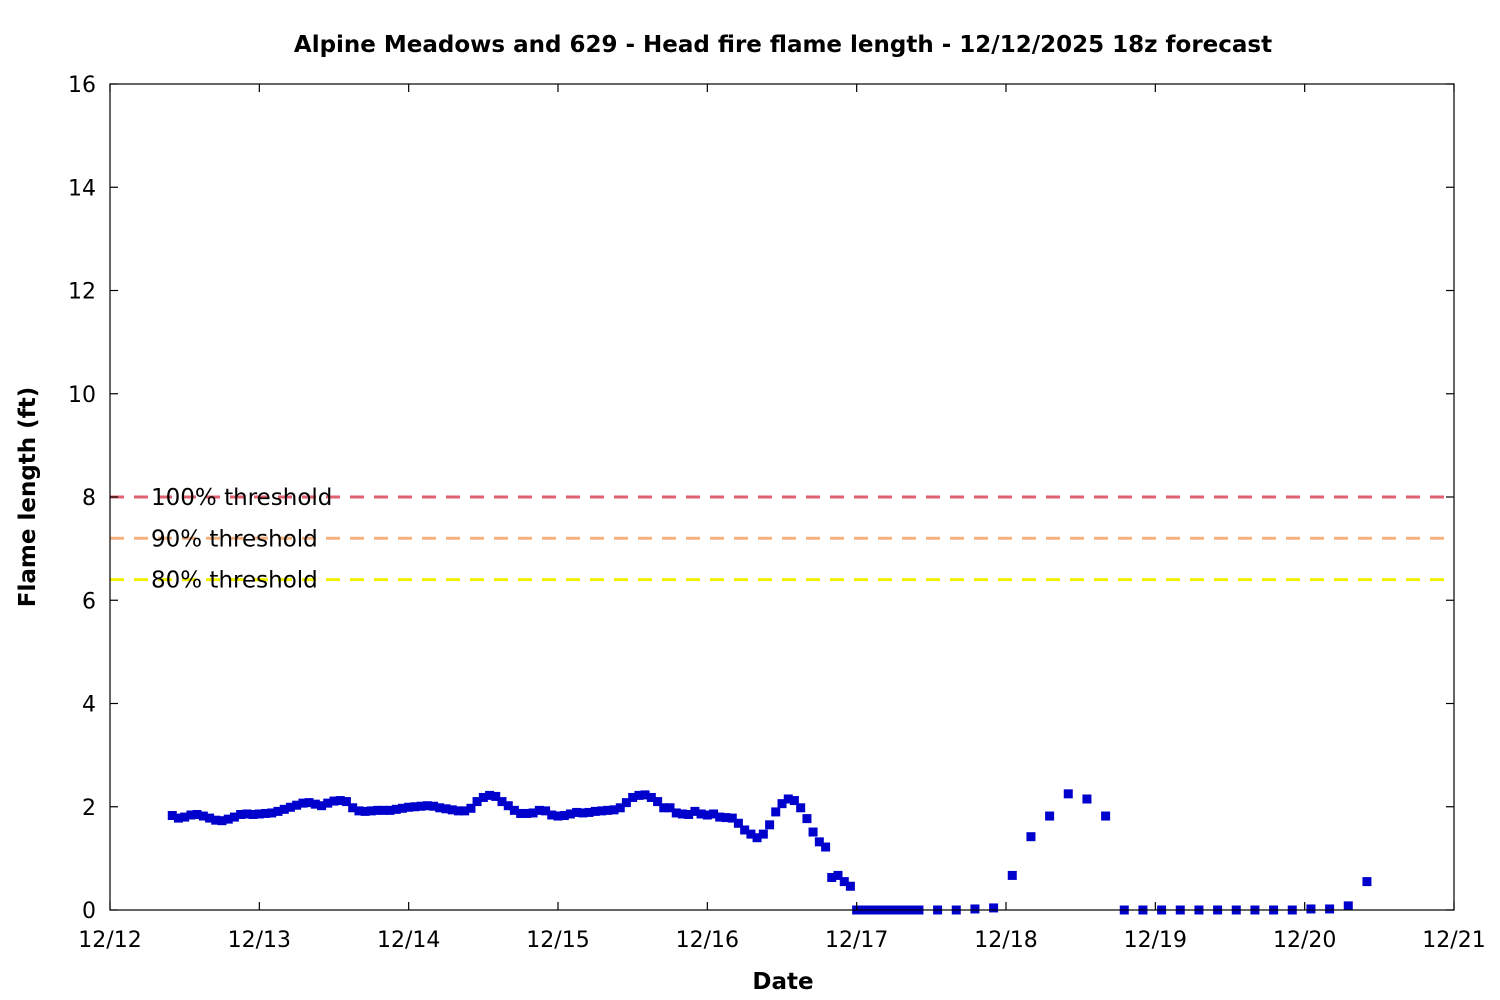 Image resolution: width=1500 pixels, height=1000 pixels. What do you see at coordinates (89, 911) in the screenshot?
I see `y-tick-label: 0` at bounding box center [89, 911].